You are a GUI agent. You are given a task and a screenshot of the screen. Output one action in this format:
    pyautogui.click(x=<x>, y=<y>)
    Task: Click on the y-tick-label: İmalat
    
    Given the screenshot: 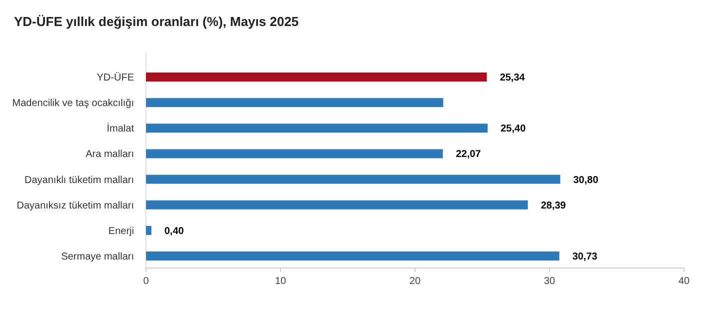 What is the action you would take?
    pyautogui.click(x=120, y=128)
    